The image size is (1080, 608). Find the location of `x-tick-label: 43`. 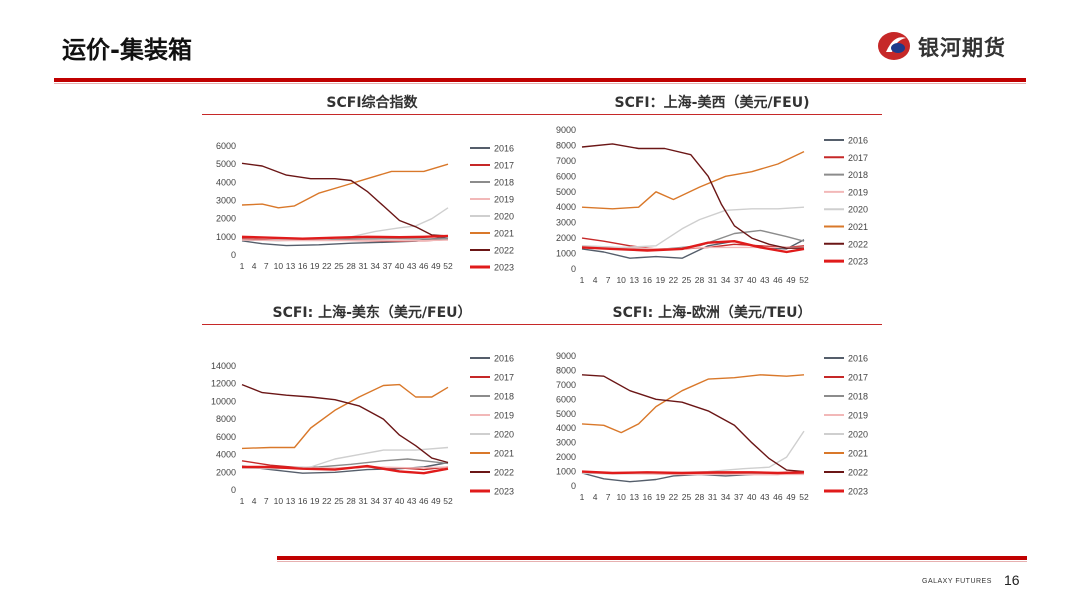

x-tick-label: 43 is located at coordinates (412, 266).